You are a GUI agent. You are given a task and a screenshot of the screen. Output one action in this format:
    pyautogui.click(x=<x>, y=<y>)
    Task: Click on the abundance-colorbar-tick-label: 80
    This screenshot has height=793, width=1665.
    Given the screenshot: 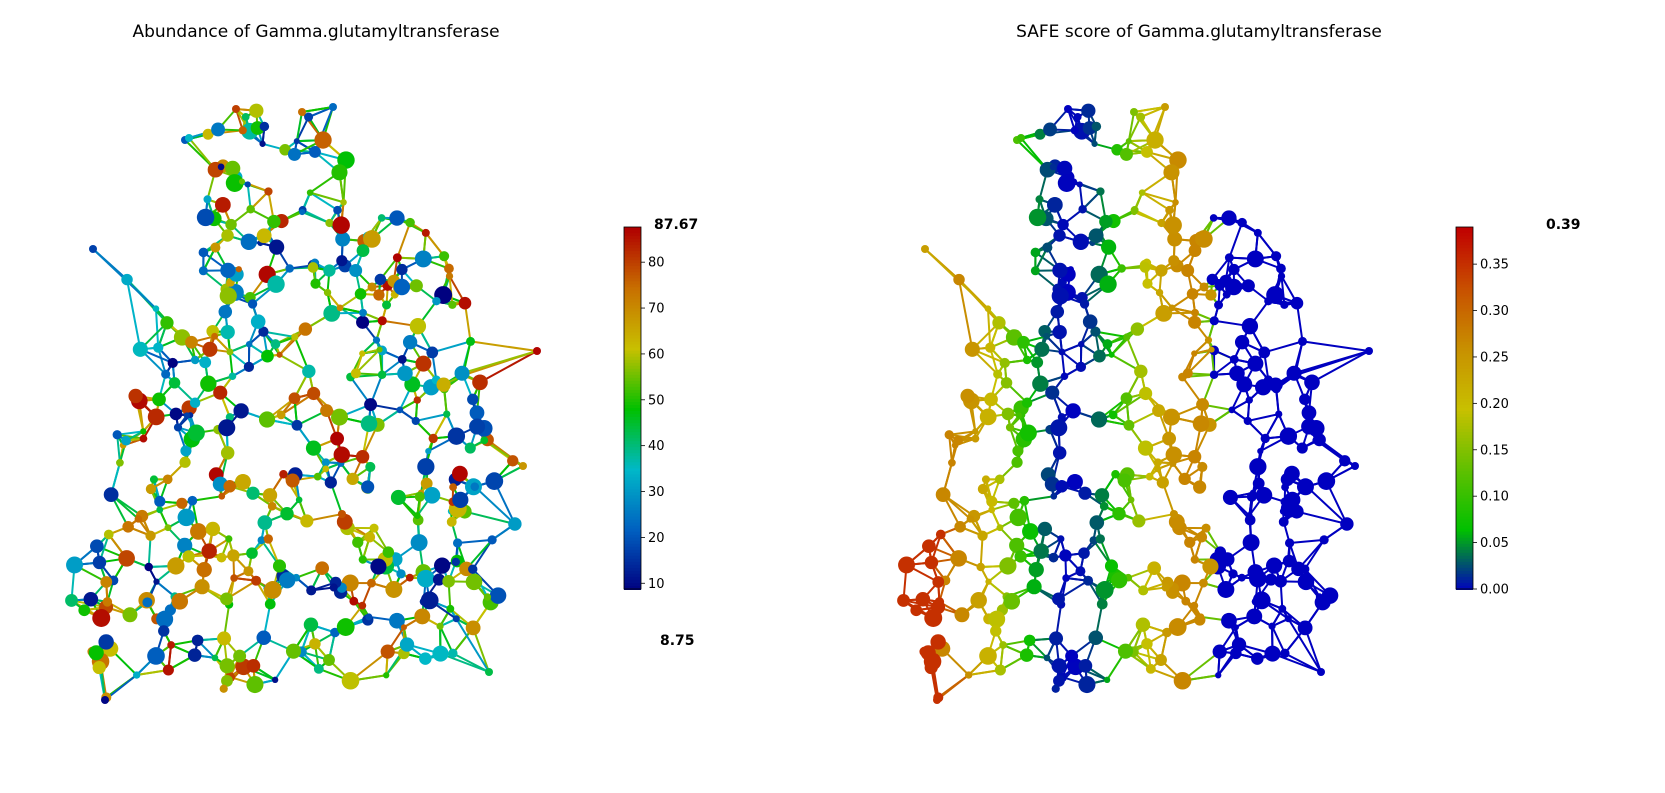 What is the action you would take?
    pyautogui.click(x=656, y=263)
    